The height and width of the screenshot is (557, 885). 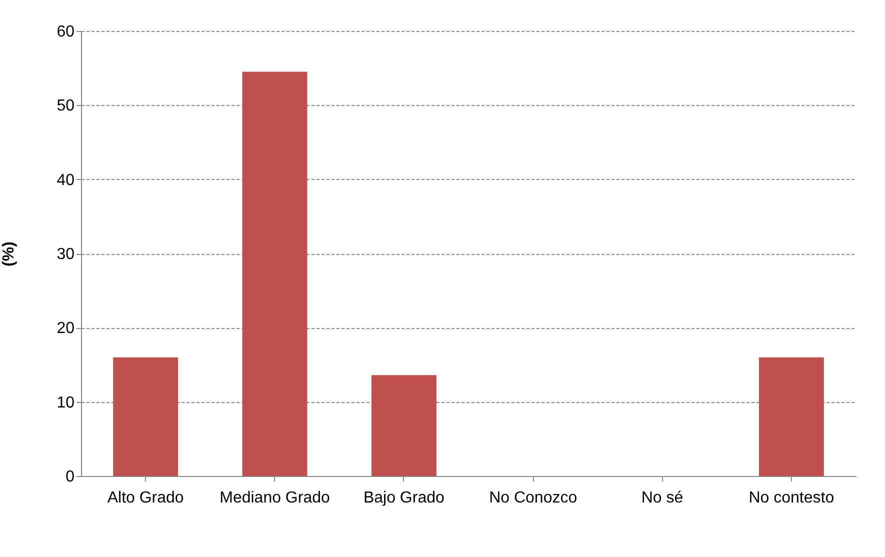 I want to click on y-axis-title: (%), so click(x=9, y=254).